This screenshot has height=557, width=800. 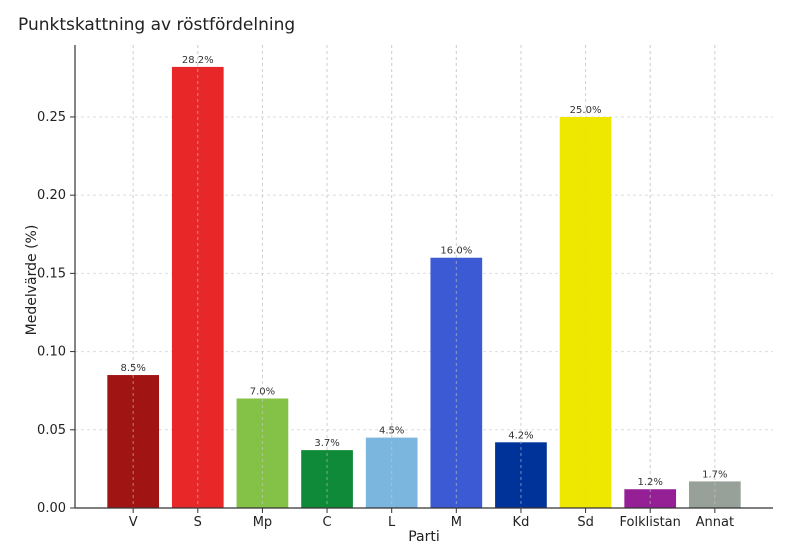 I want to click on y-axis-label: Medelvärde (%), so click(x=32, y=280).